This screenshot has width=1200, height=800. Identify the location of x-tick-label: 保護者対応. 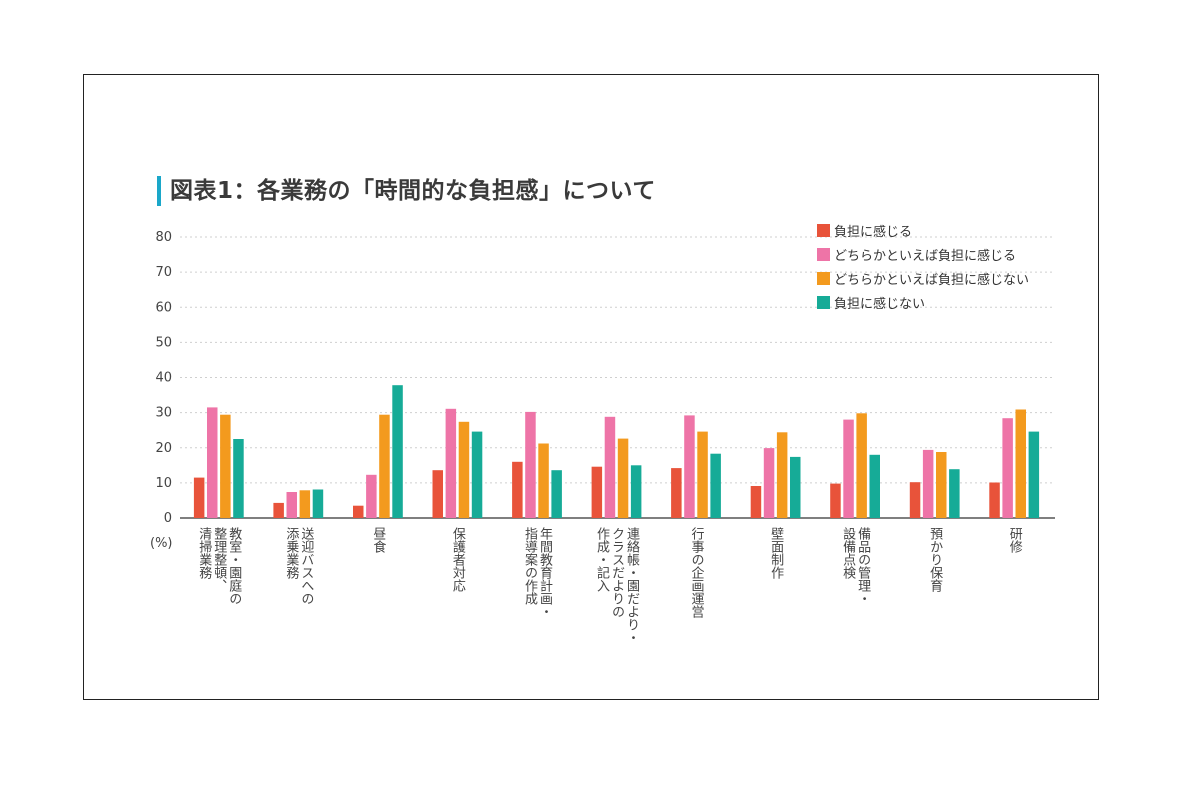
(457, 559).